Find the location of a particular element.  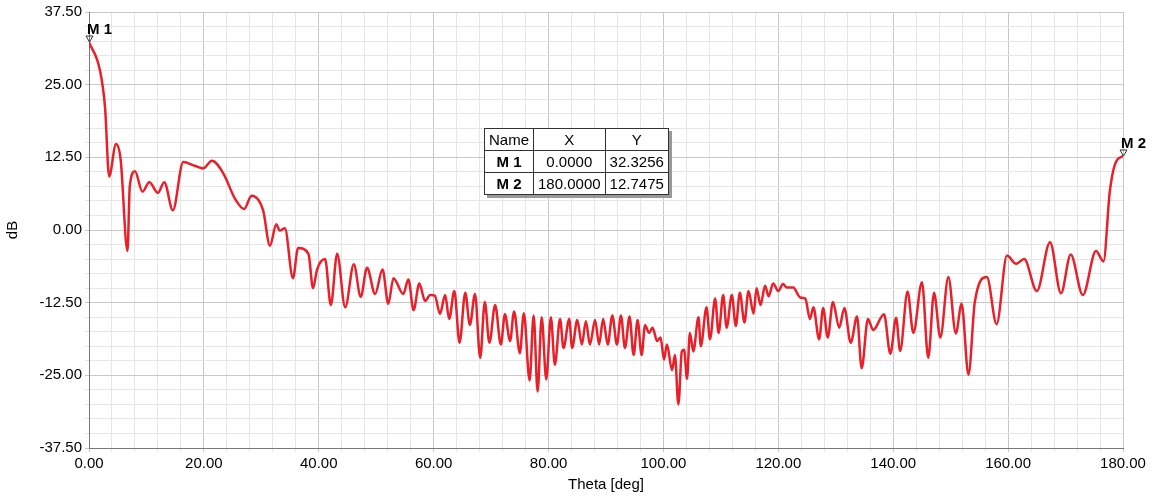

x-tick-label: 20.00 is located at coordinates (204, 463).